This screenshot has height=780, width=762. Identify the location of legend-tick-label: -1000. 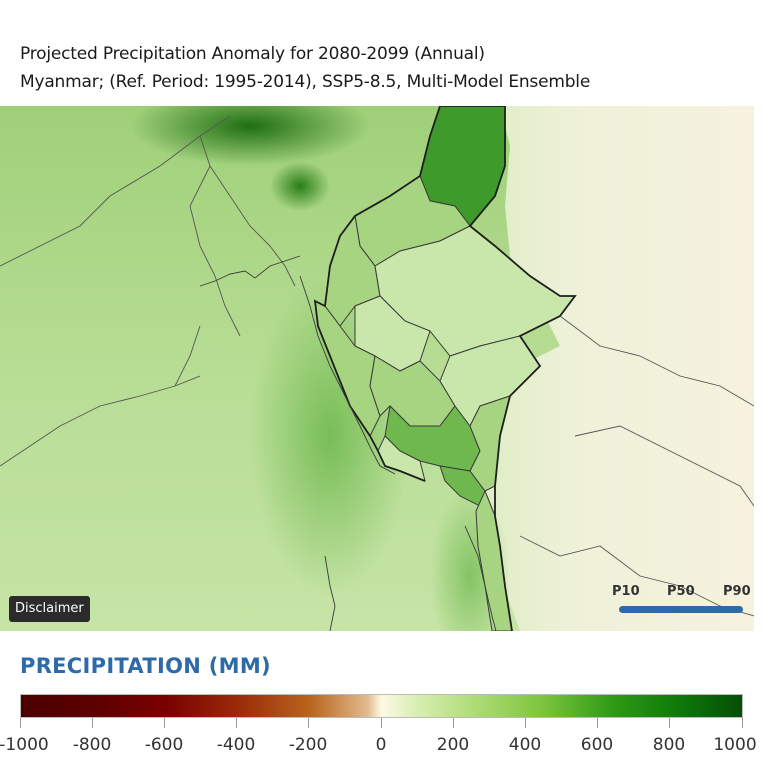
(24, 745).